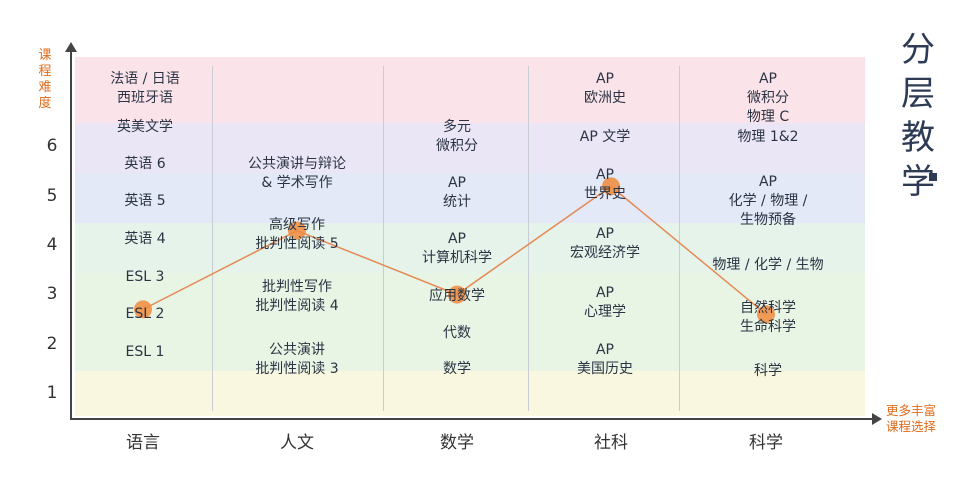 This screenshot has width=980, height=484. Describe the element at coordinates (918, 50) in the screenshot. I see `brand-title-char: 分` at that location.